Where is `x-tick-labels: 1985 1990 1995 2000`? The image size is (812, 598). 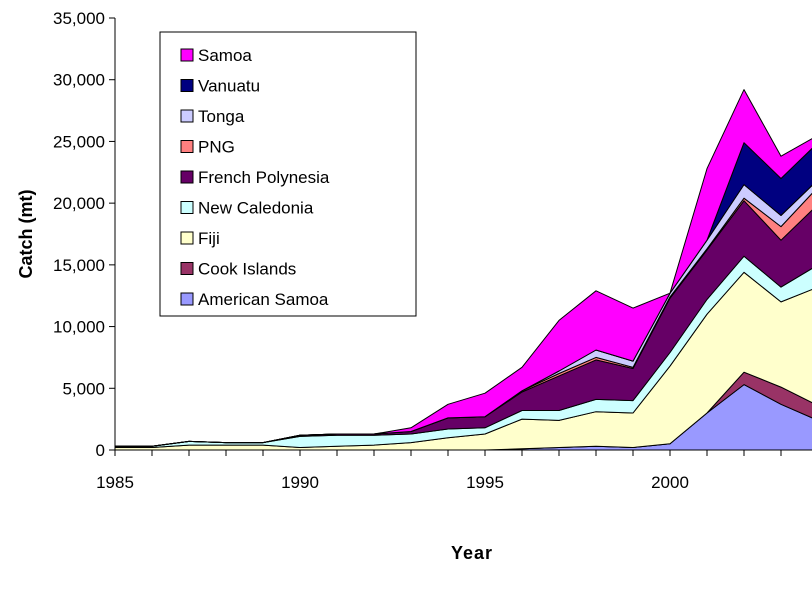 x-tick-labels: 1985 1990 1995 2000 is located at coordinates (392, 482).